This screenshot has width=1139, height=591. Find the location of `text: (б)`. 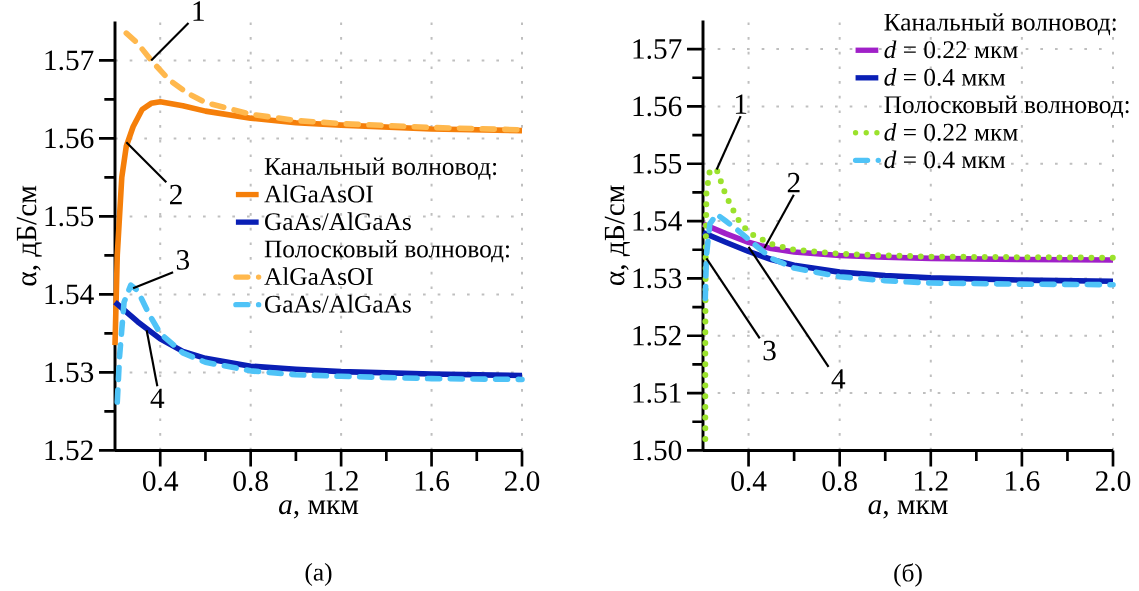

text: (б) is located at coordinates (908, 575).